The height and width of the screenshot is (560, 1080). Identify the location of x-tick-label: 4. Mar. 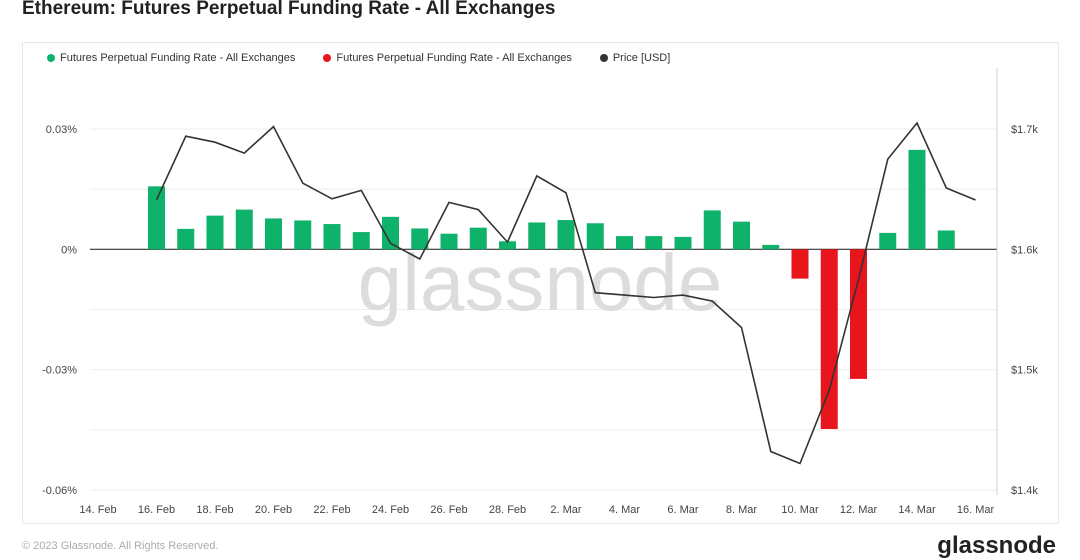
(625, 510).